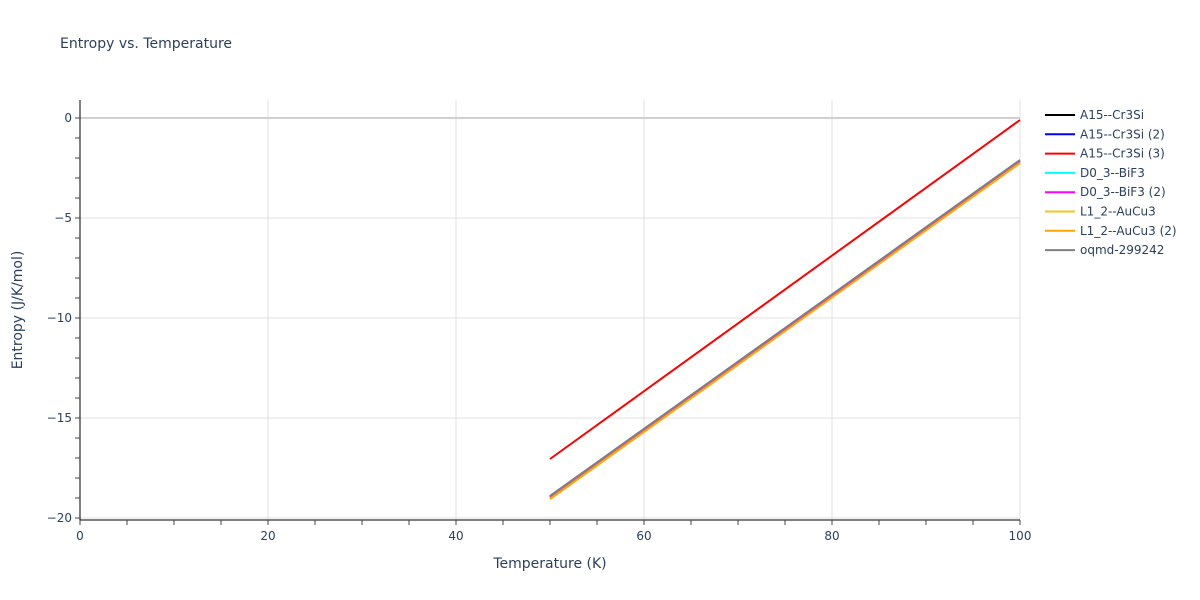 This screenshot has height=600, width=1200. What do you see at coordinates (1122, 154) in the screenshot?
I see `legend-label: A15--Cr3Si (3)` at bounding box center [1122, 154].